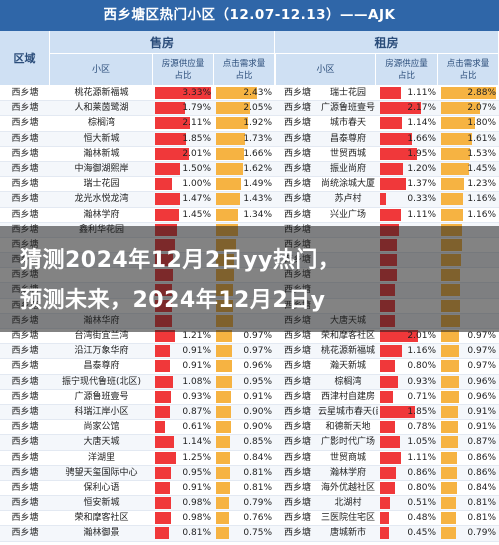  I want to click on sale-supply-value: 1.50%, so click(196, 168).